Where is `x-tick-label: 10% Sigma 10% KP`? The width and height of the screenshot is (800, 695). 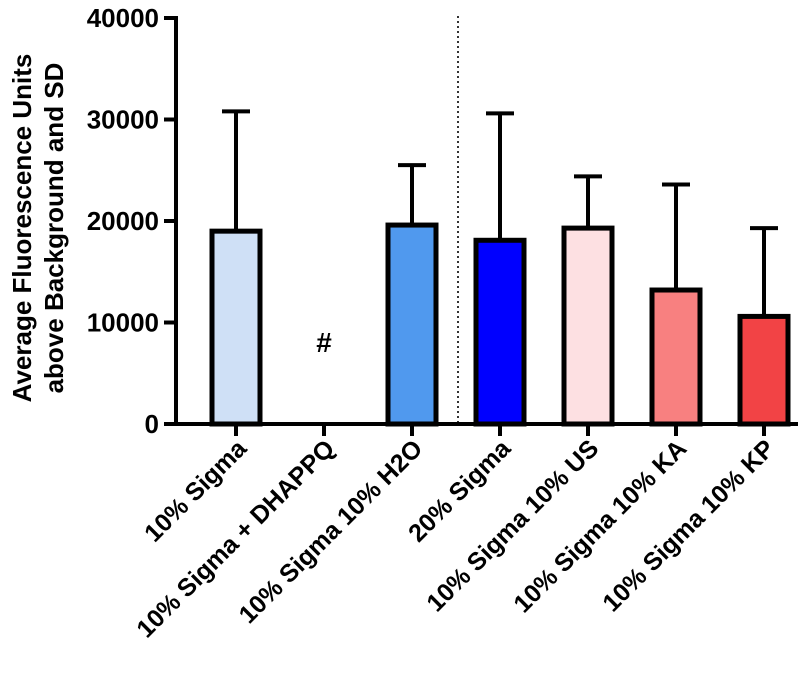 x-tick-label: 10% Sigma 10% KP is located at coordinates (688, 525).